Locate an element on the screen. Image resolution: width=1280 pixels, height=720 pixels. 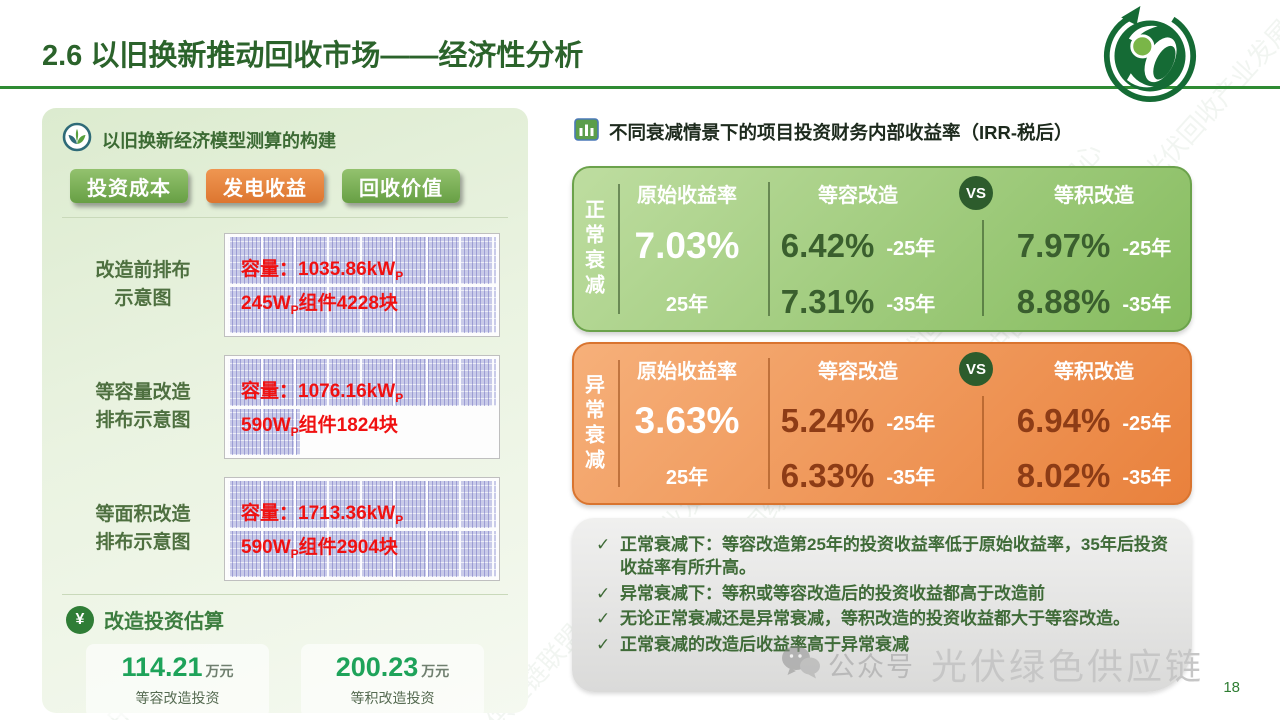
irr-value: 6.42% is located at coordinates (827, 245).